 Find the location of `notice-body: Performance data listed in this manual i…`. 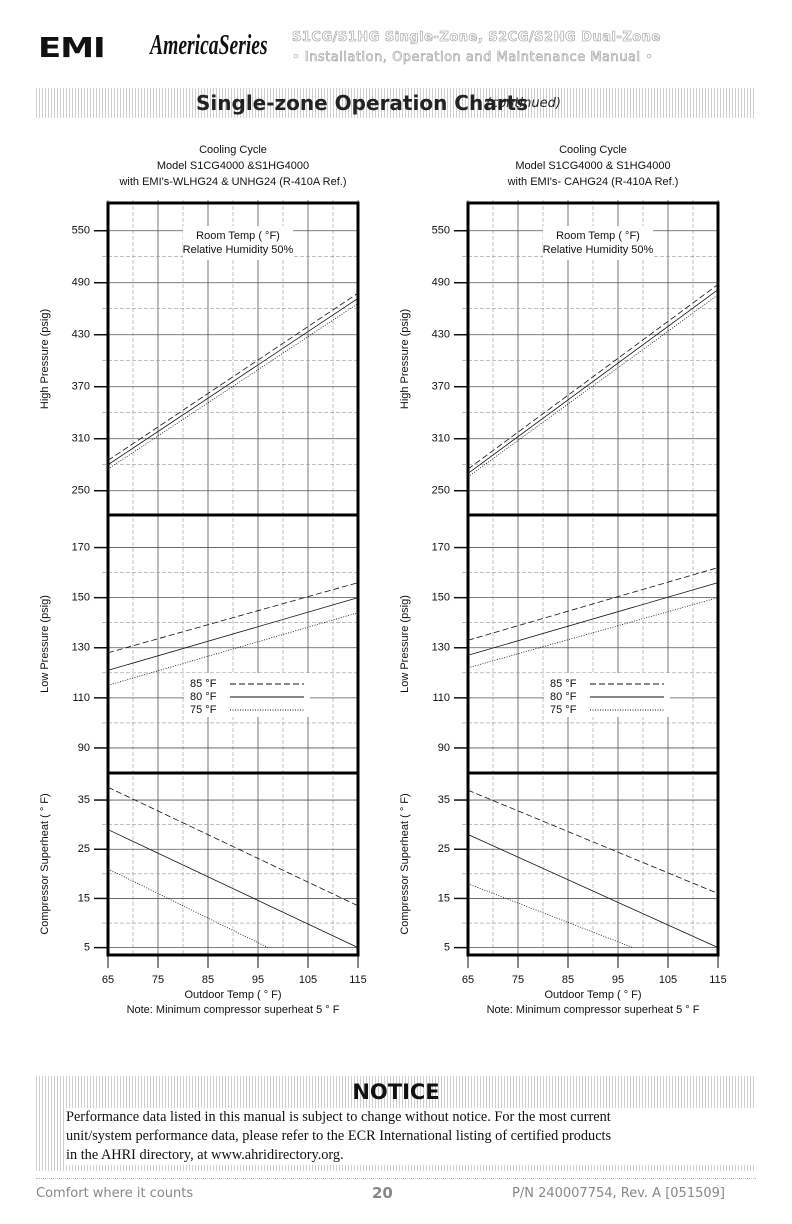

notice-body: Performance data listed in this manual i… is located at coordinates (411, 1136).